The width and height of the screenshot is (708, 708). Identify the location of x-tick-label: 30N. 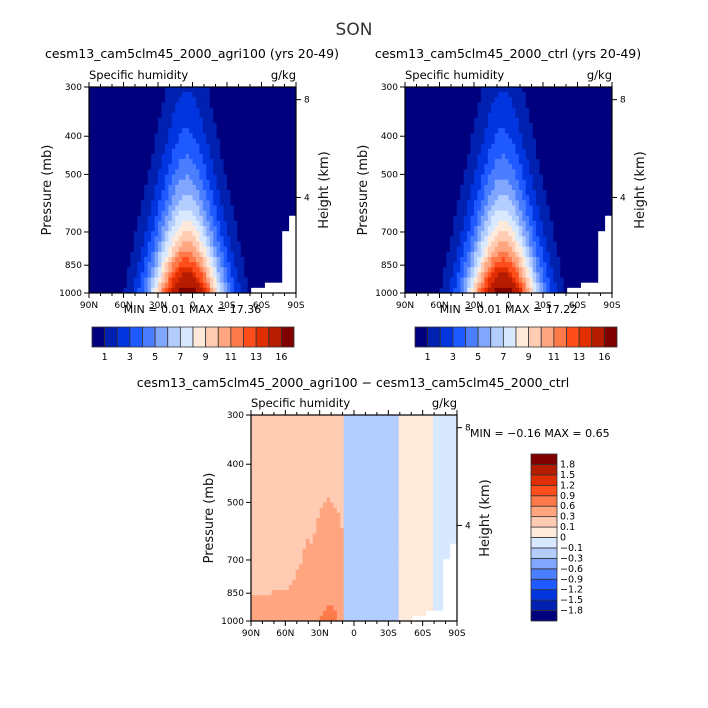
(158, 306).